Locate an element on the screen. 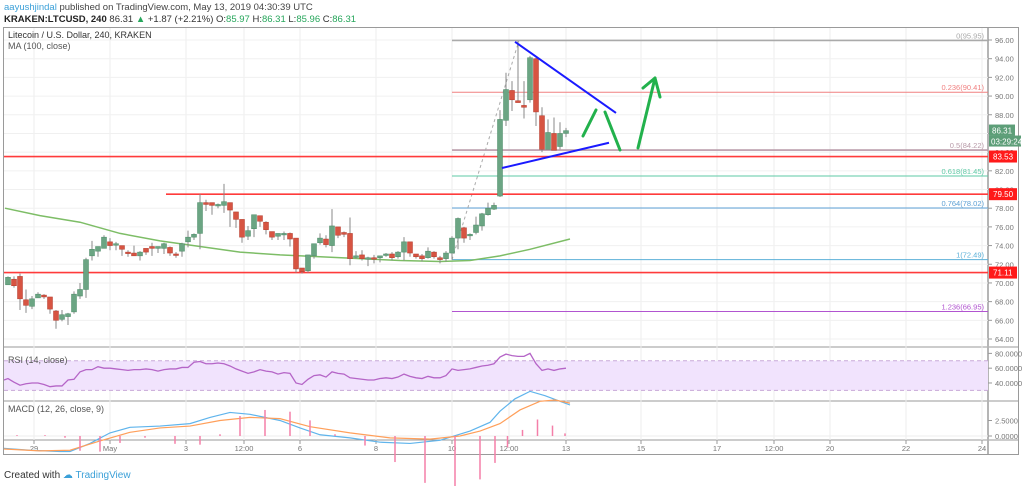 The image size is (1024, 486). price-label-badge is located at coordinates (1003, 156).